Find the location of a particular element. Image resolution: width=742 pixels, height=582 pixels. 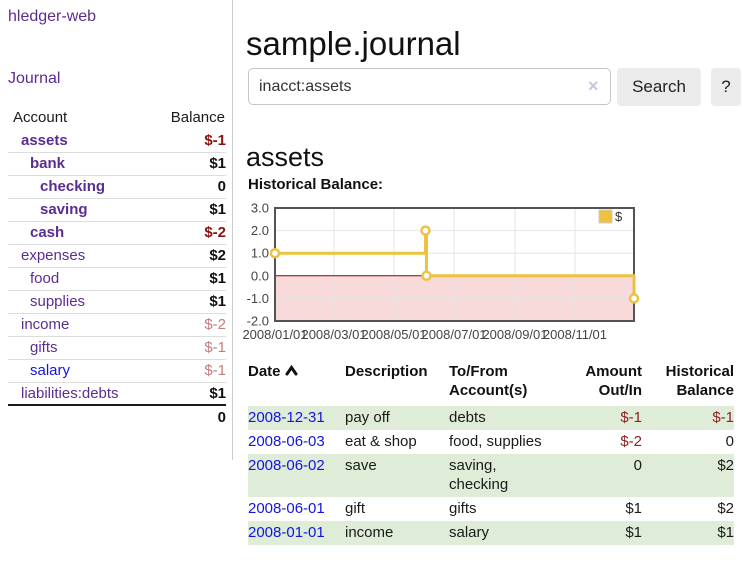

transaction-balance: 0 is located at coordinates (729, 441).